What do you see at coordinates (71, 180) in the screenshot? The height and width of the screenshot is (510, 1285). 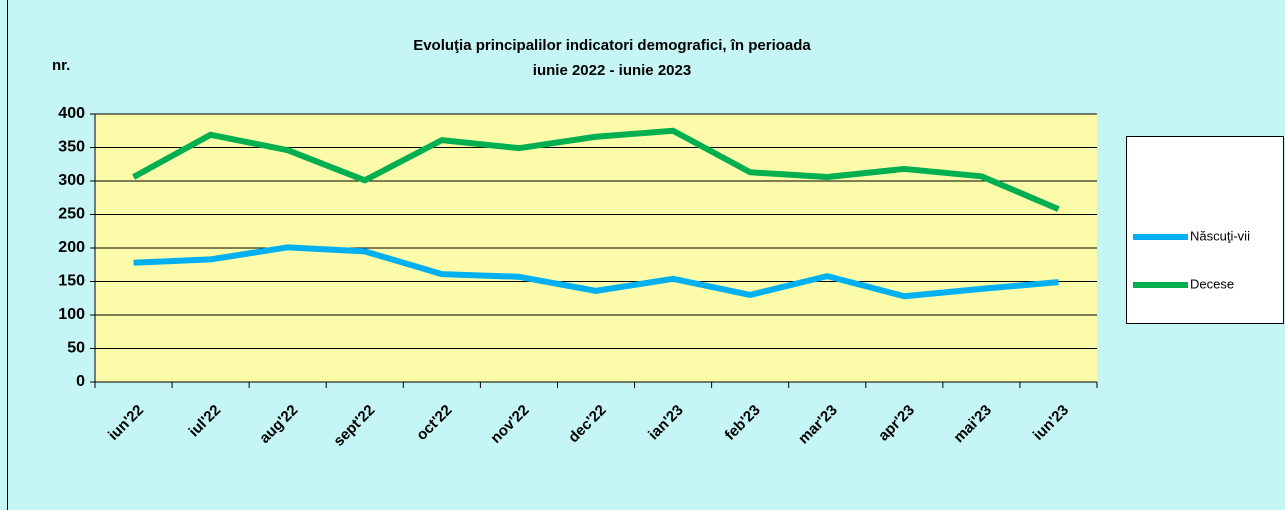 I see `y-tick-label: 300` at bounding box center [71, 180].